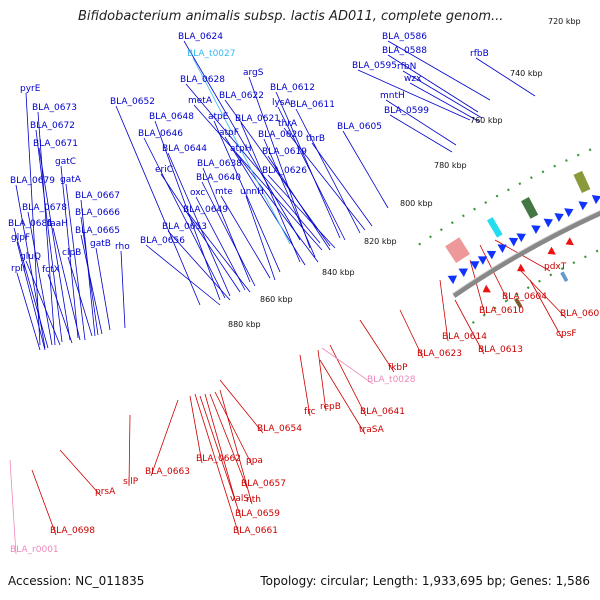 Image resolution: width=600 pixels, height=600 pixels. Describe the element at coordinates (171, 117) in the screenshot. I see `forward-gene-label: BLA_0648` at that location.